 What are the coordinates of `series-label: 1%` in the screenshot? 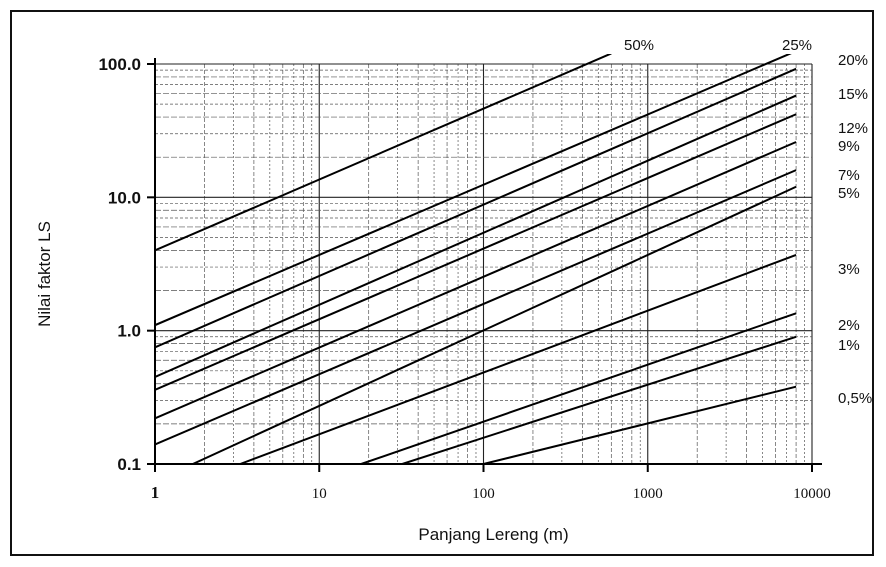 It's located at (849, 345).